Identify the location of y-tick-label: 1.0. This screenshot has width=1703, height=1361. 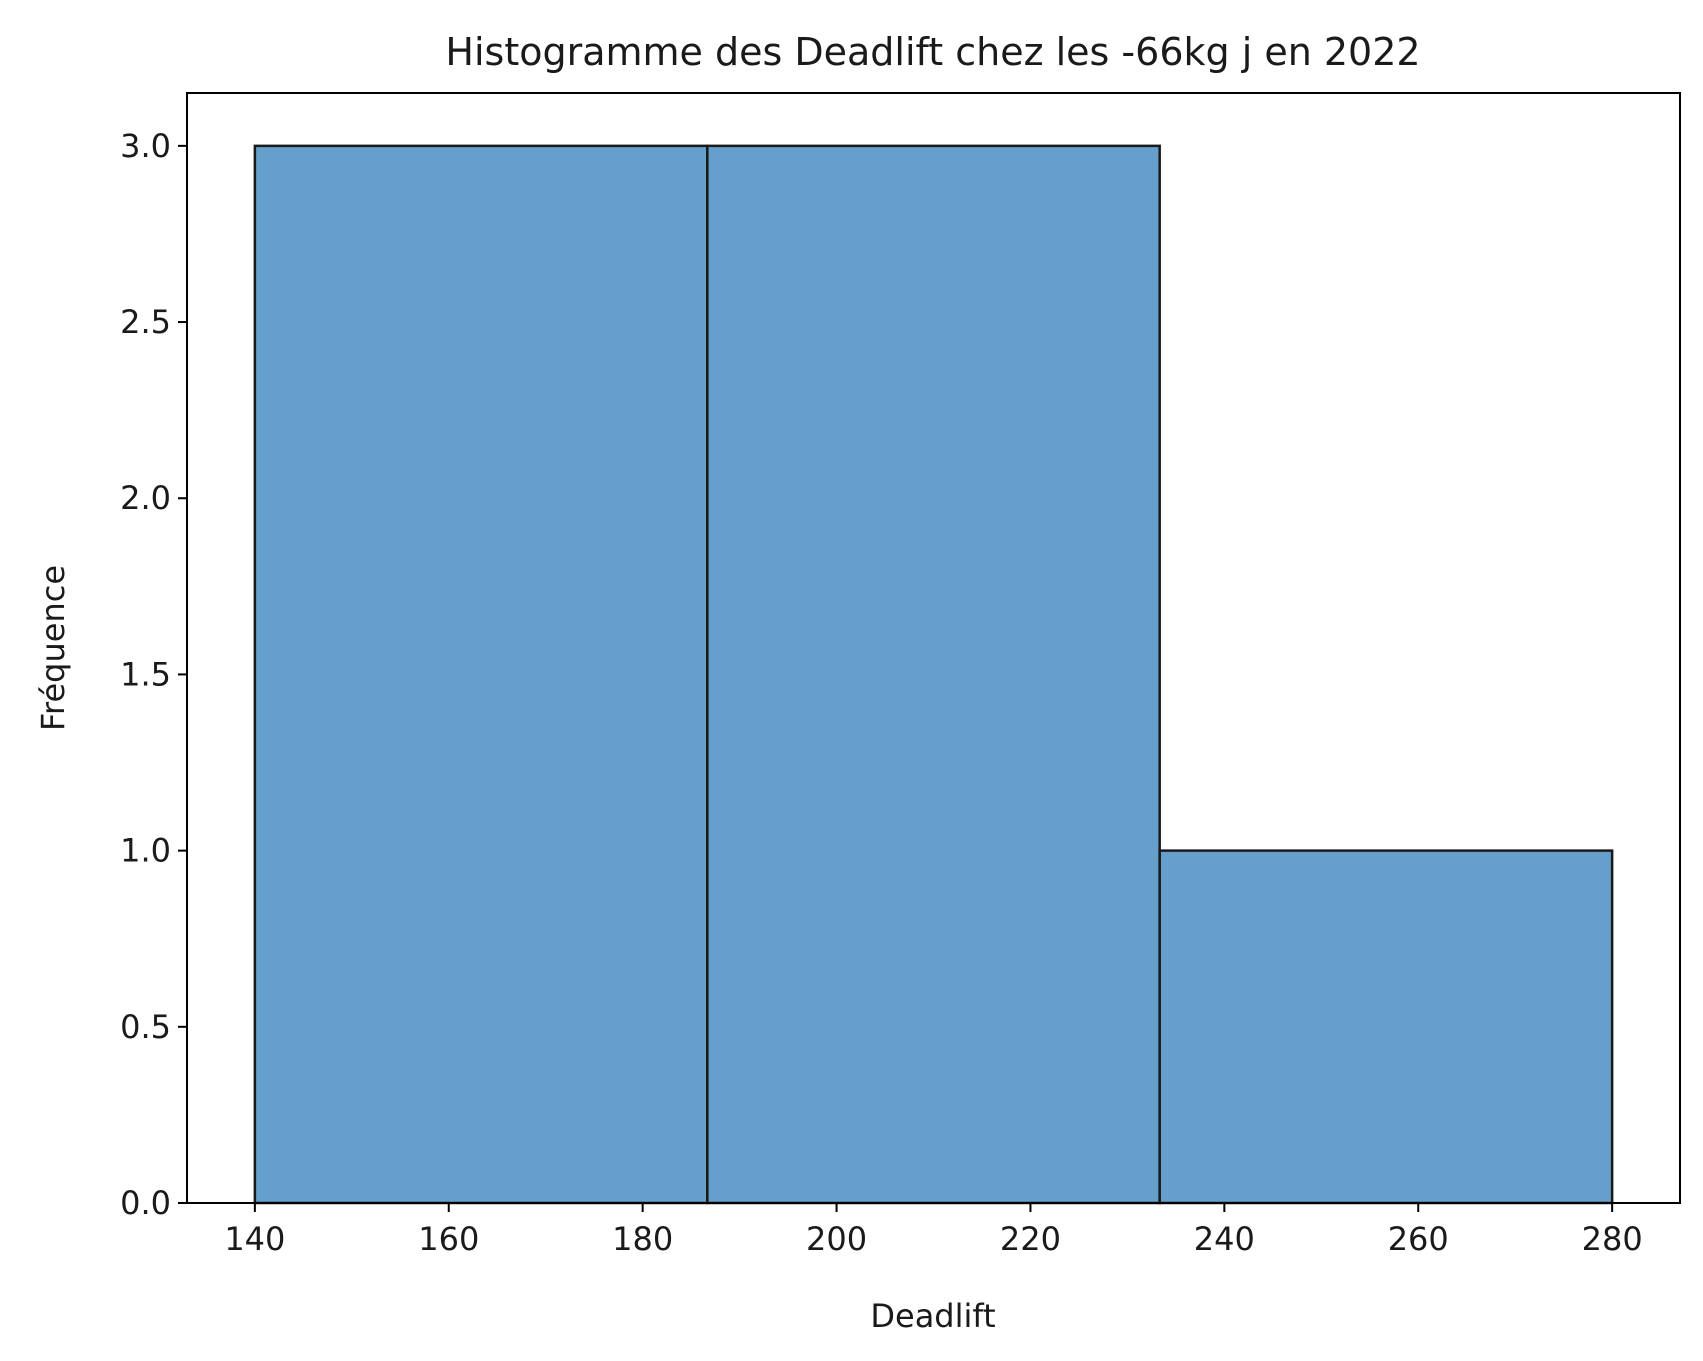
(145, 851).